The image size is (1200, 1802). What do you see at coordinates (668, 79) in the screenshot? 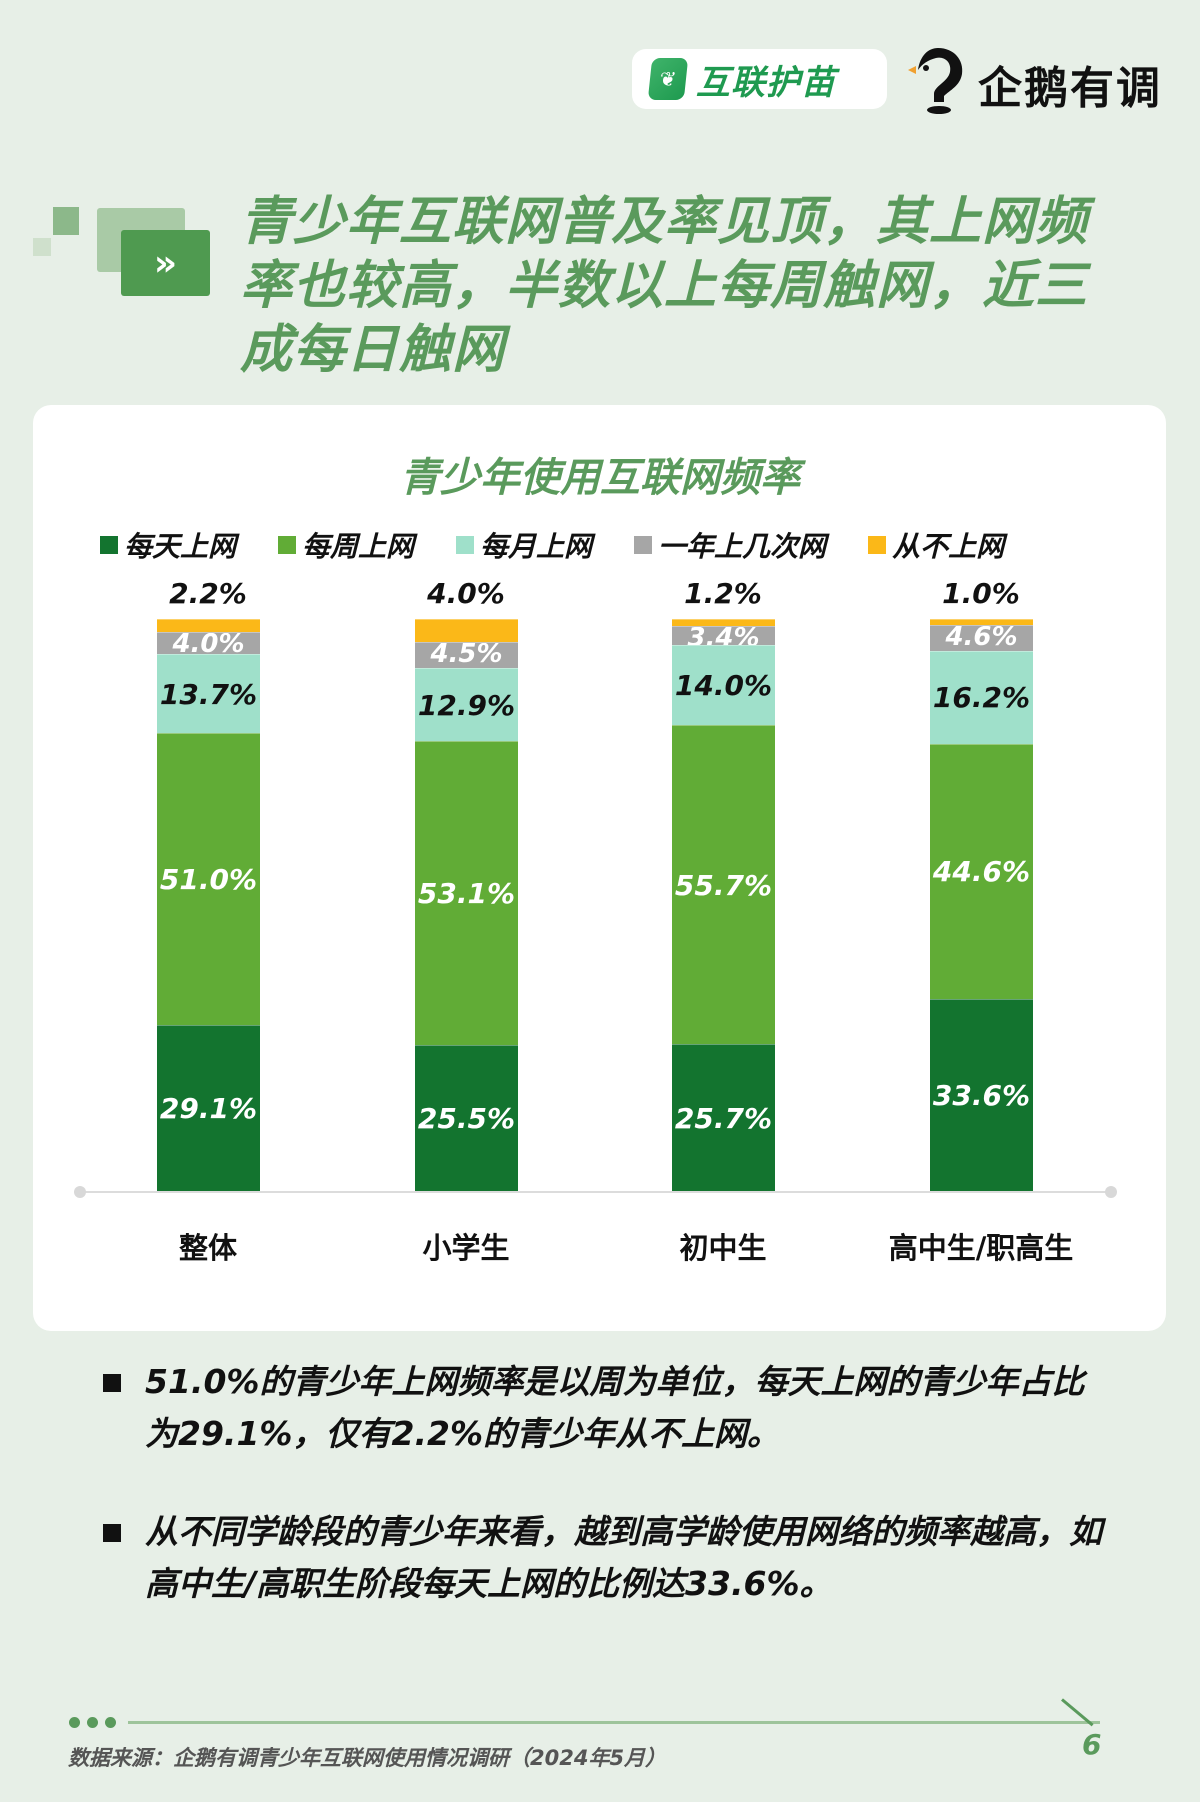
I see `leaf-icon: ❦` at bounding box center [668, 79].